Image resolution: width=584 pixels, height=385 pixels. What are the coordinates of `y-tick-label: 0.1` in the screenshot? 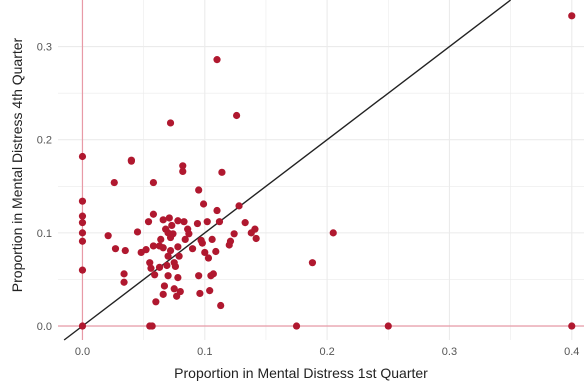 It's located at (44, 234).